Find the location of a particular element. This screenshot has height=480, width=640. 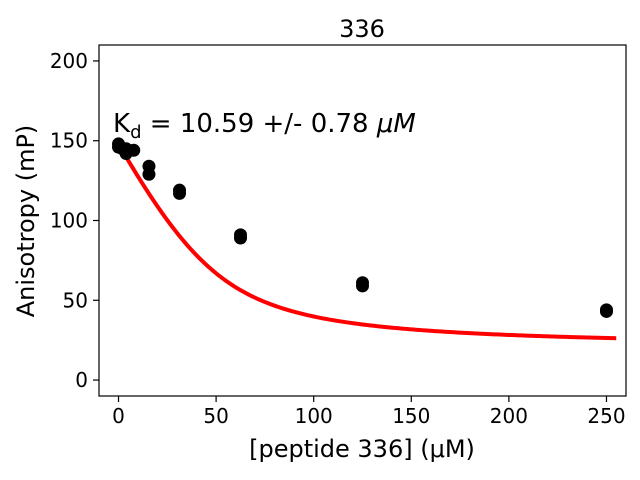

x-tick-label: 150 is located at coordinates (411, 416).